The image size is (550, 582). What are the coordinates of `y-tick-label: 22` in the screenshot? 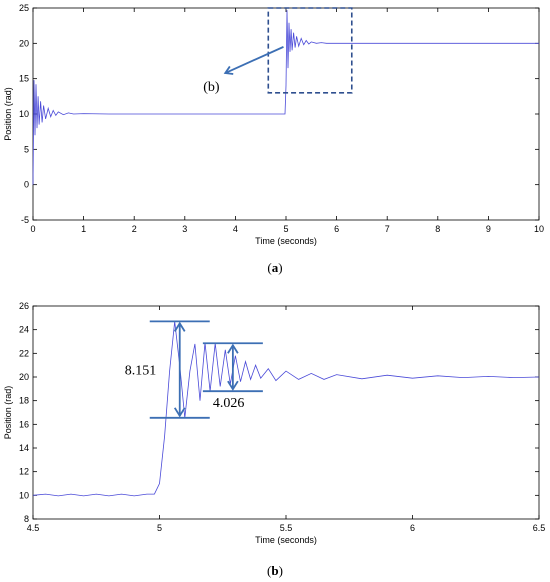 It's located at (24, 353).